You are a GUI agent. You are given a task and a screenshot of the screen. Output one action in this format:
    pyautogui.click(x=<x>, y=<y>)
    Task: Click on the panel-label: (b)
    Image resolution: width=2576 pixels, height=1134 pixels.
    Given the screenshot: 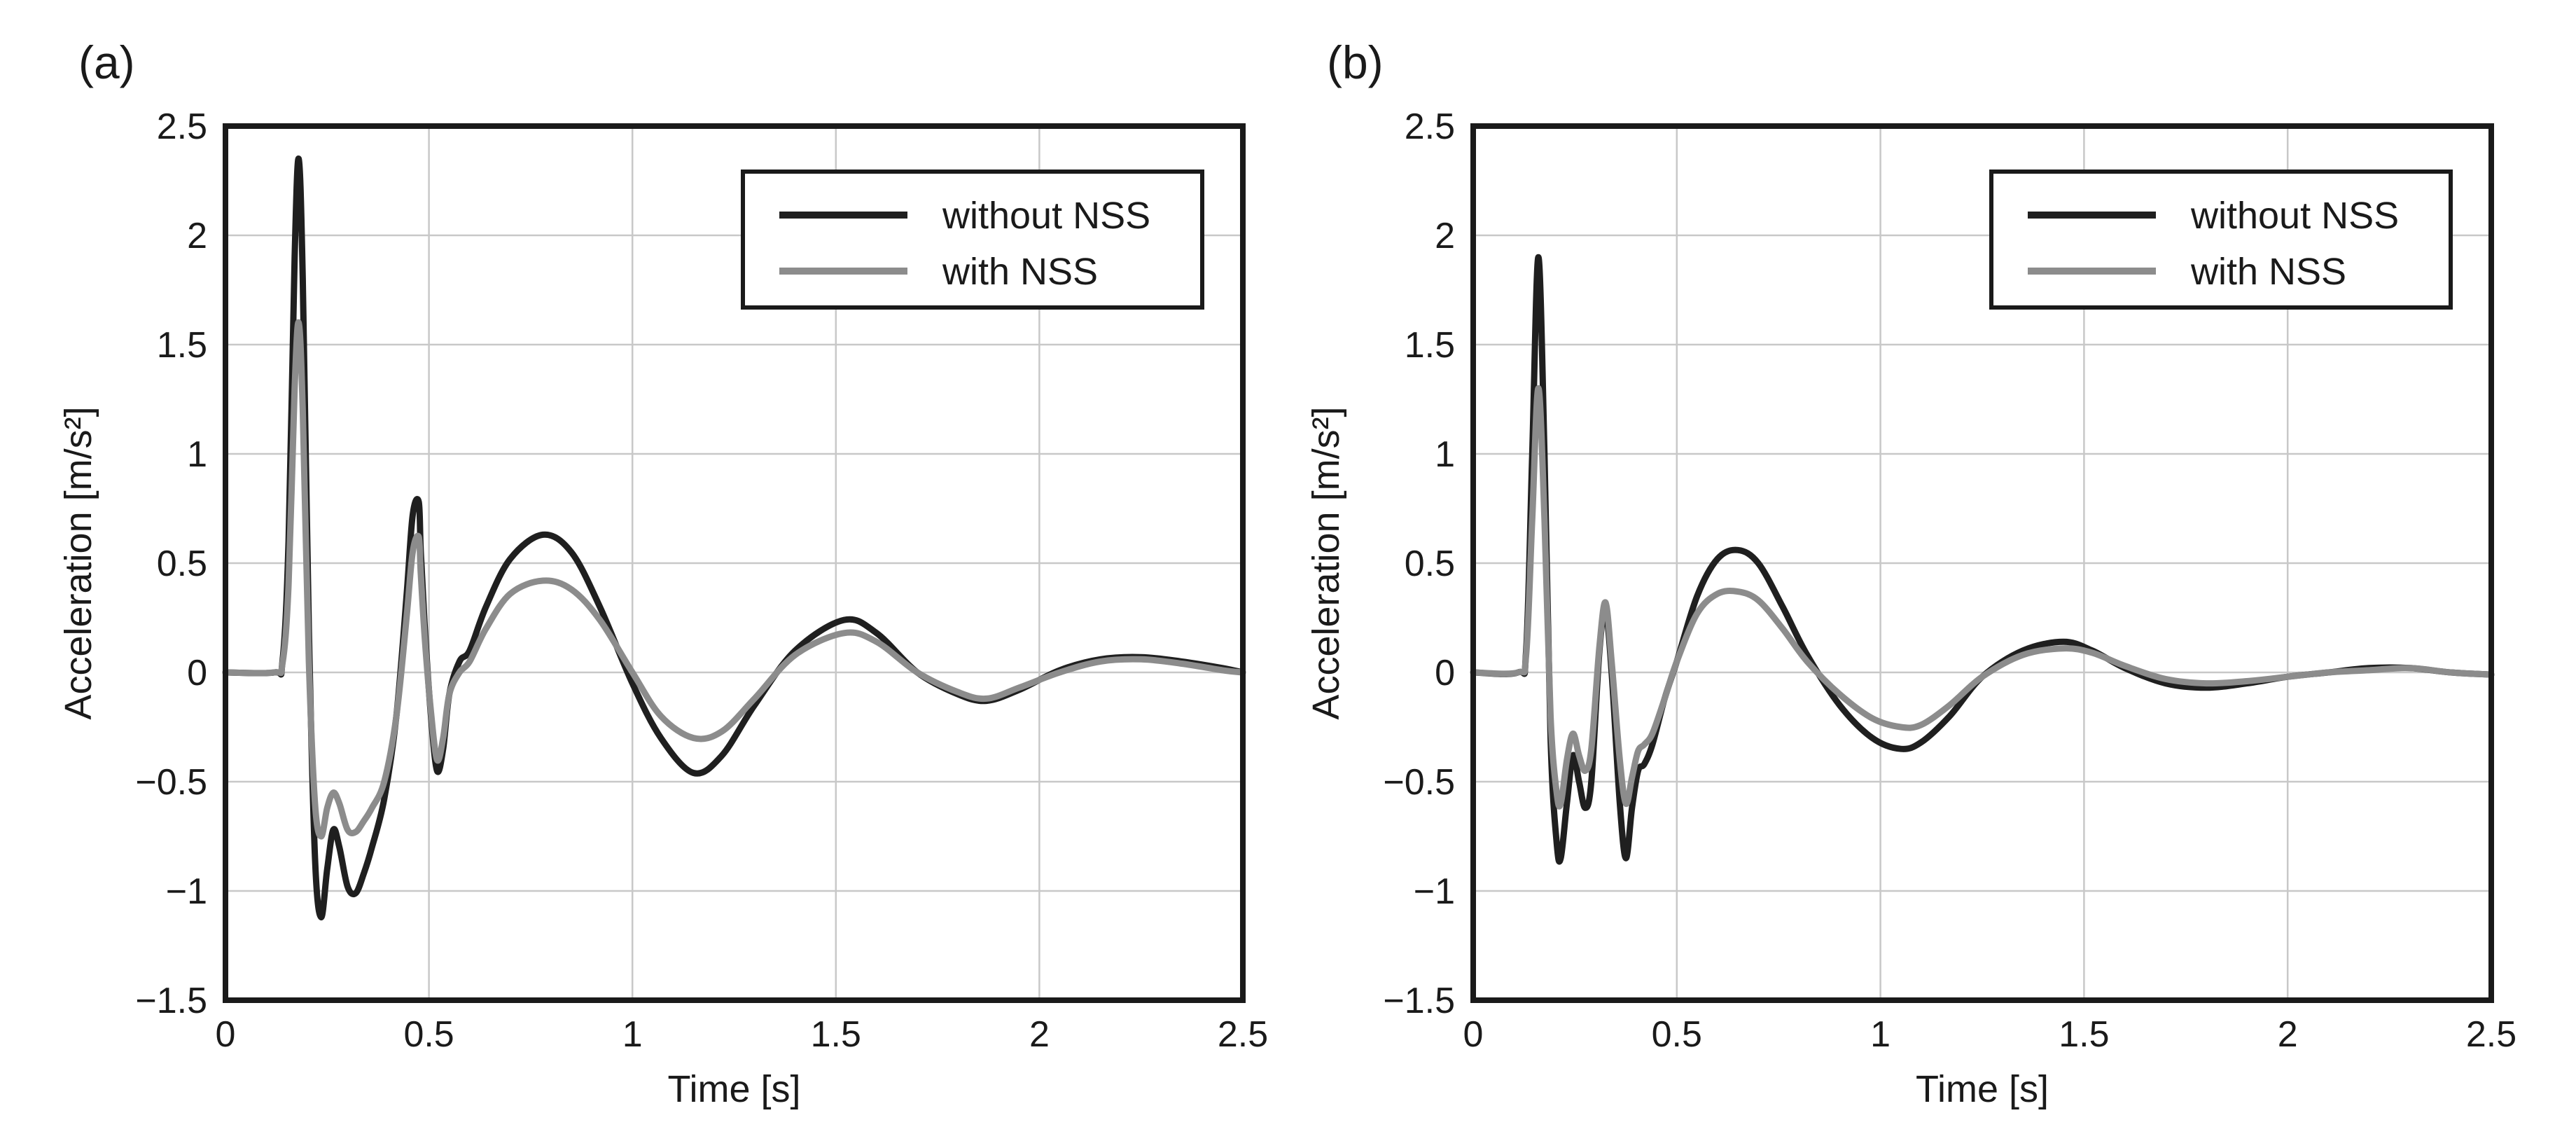 What is the action you would take?
    pyautogui.click(x=1355, y=62)
    